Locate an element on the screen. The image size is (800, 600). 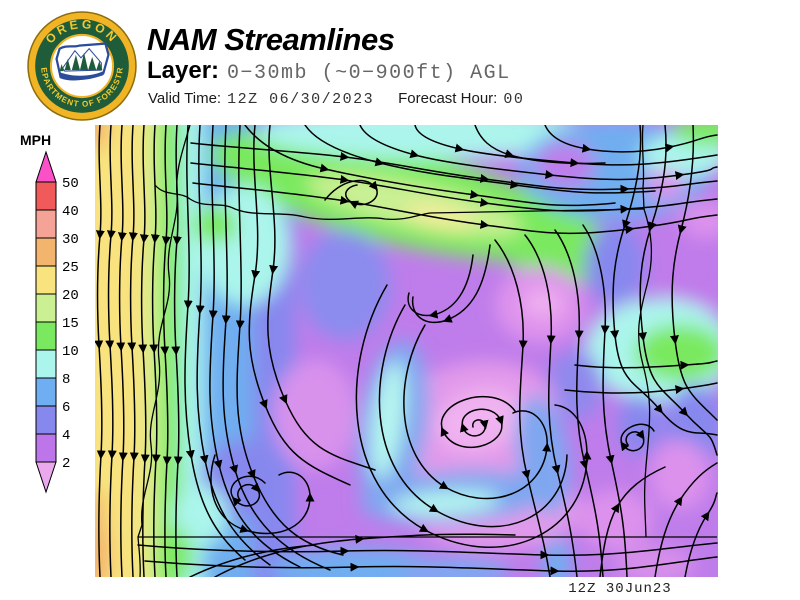
layer-row: Layer: 0−30mb (~0−900ft) AGL is located at coordinates (329, 71).